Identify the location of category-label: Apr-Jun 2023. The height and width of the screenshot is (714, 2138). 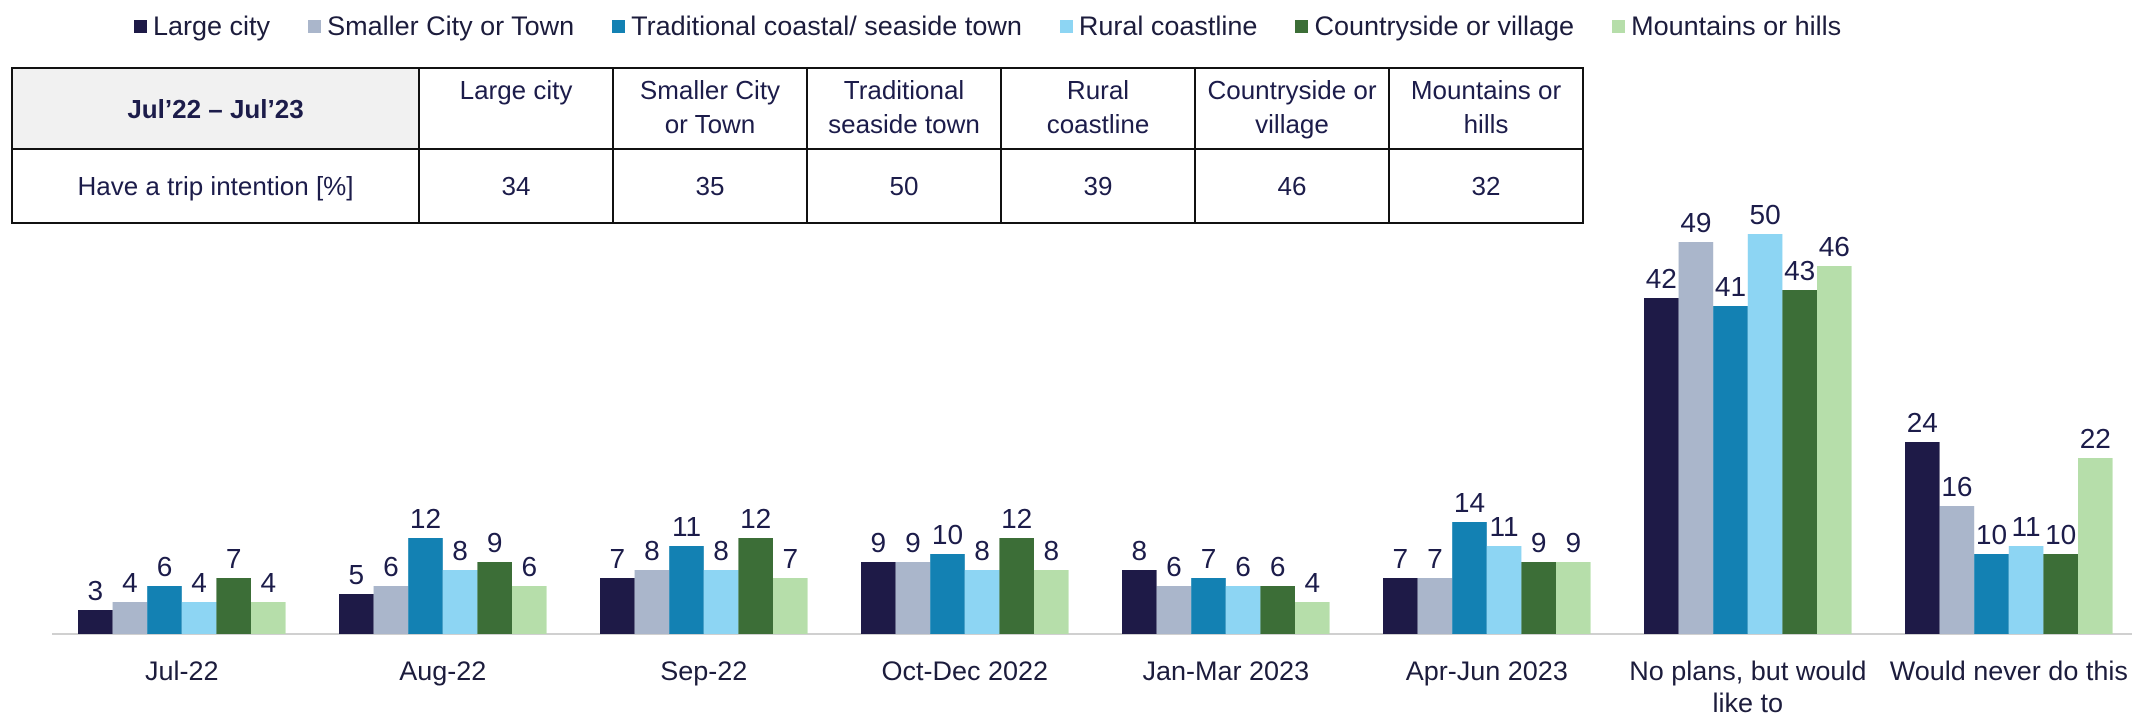
(1487, 671).